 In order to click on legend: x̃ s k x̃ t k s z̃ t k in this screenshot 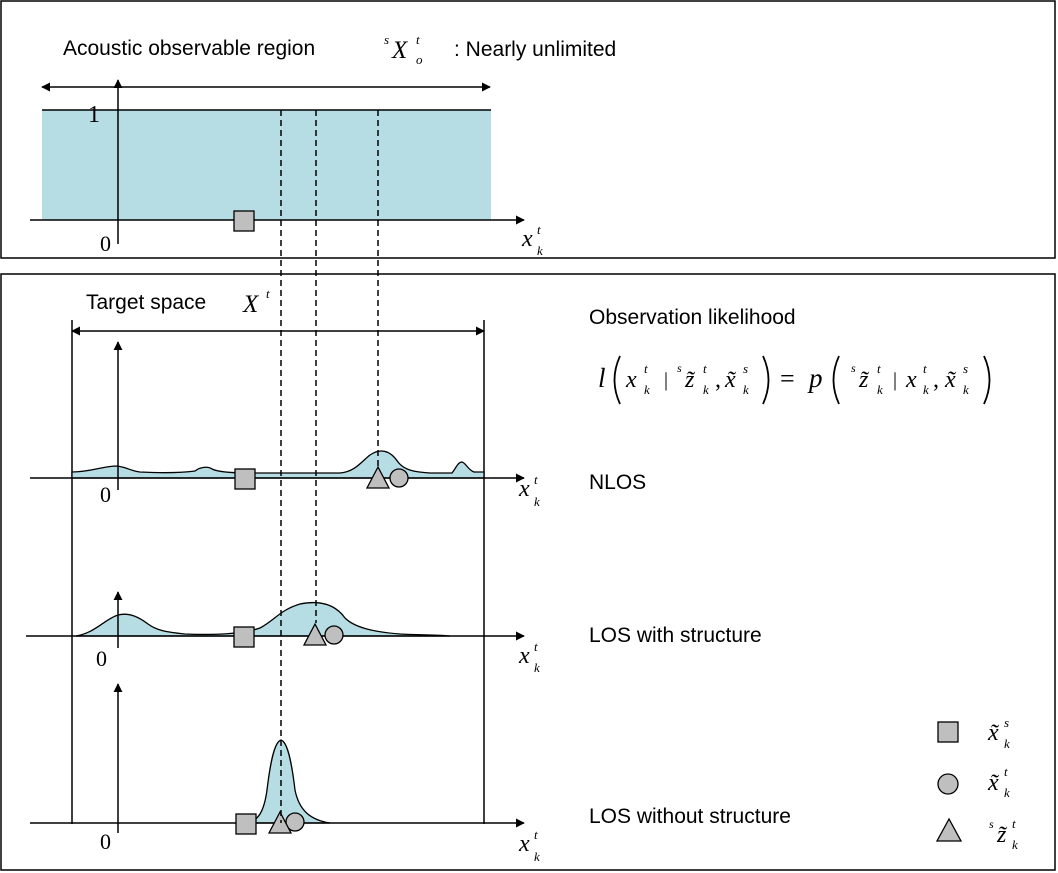, I will do `click(977, 783)`.